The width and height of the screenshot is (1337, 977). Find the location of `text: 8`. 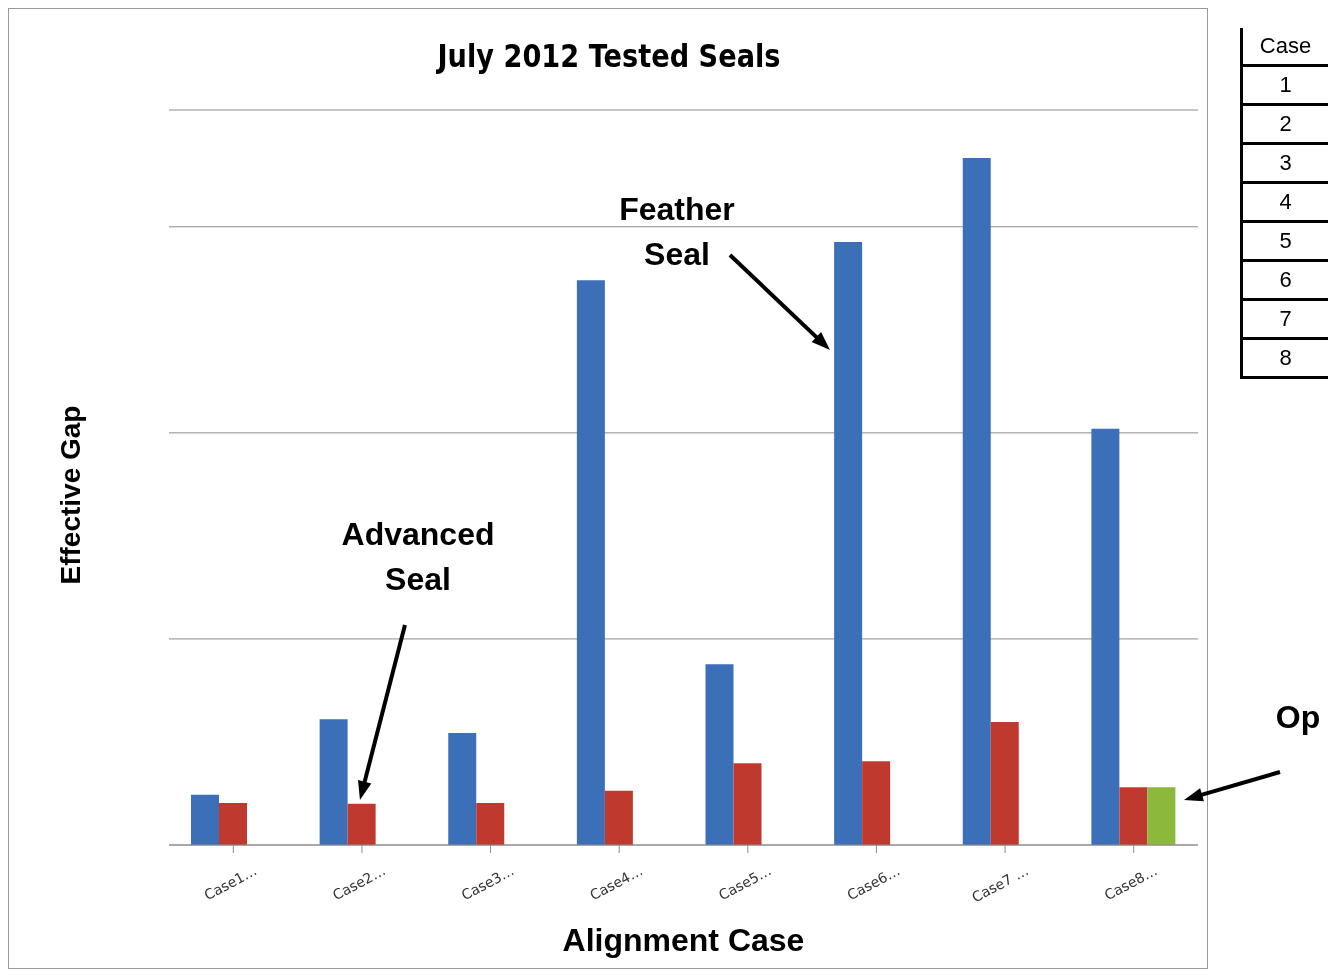

text: 8 is located at coordinates (1284, 358).